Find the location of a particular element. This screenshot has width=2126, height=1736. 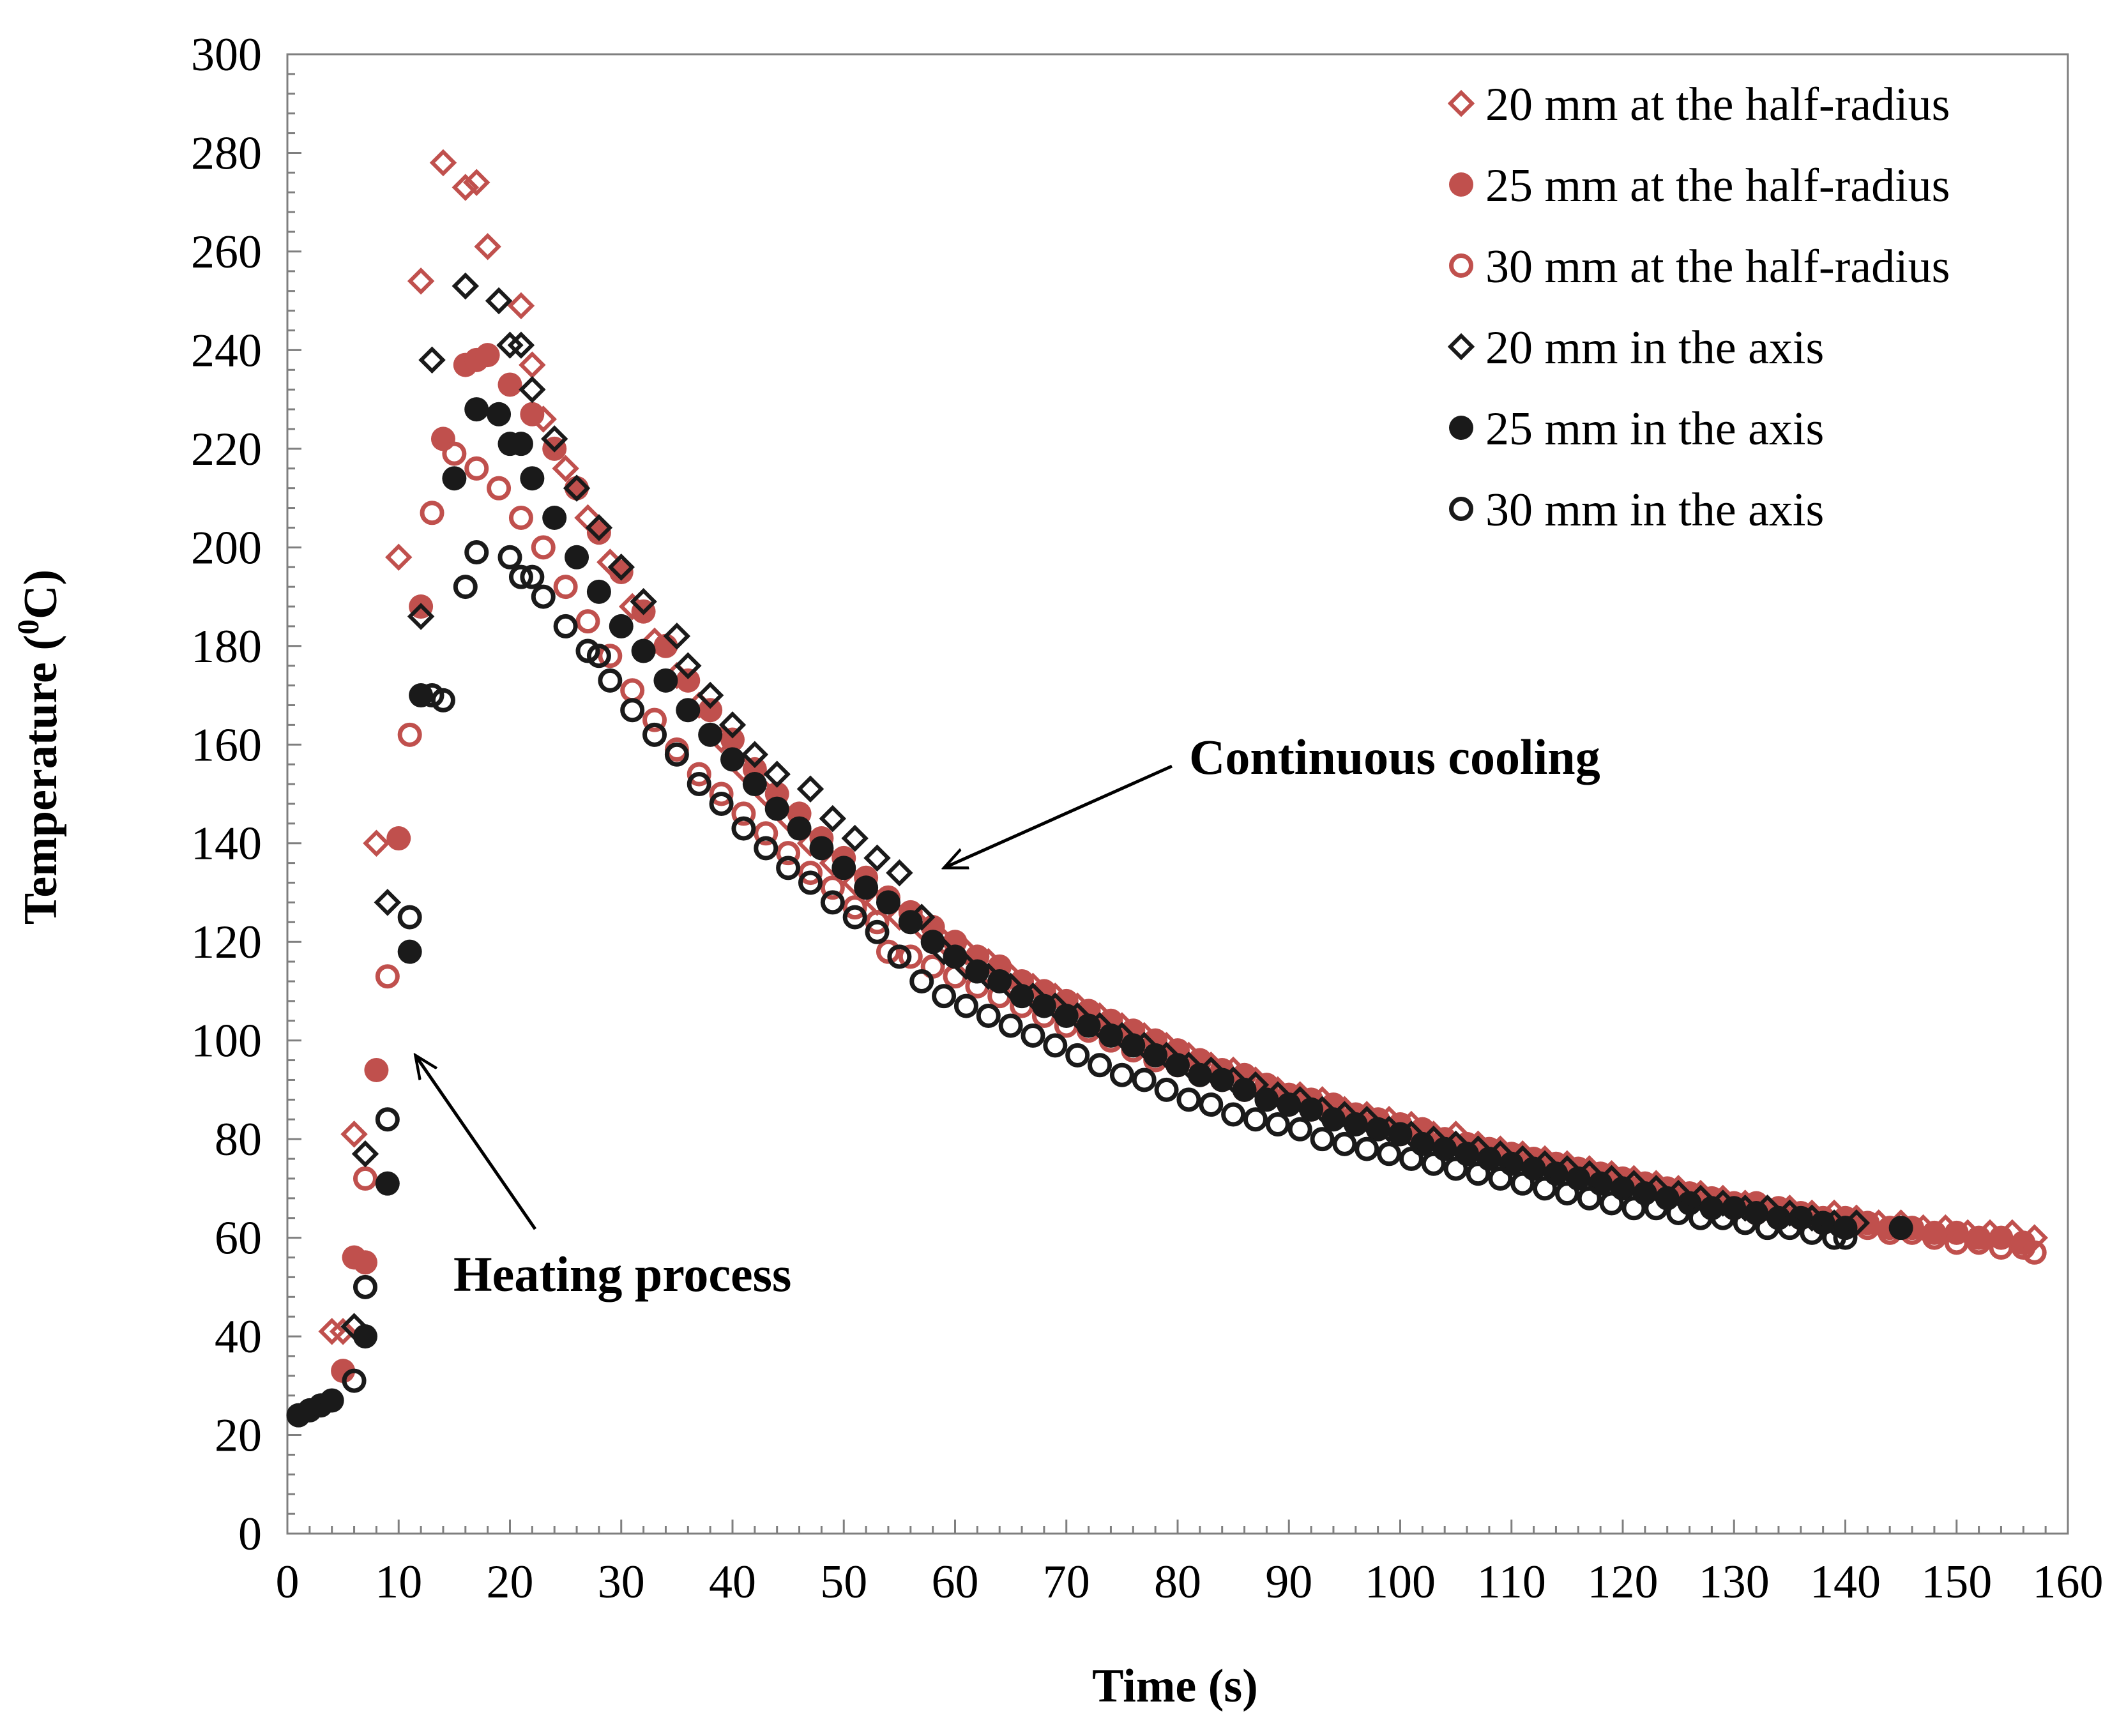

y-tick-label: 160 is located at coordinates (226, 745).